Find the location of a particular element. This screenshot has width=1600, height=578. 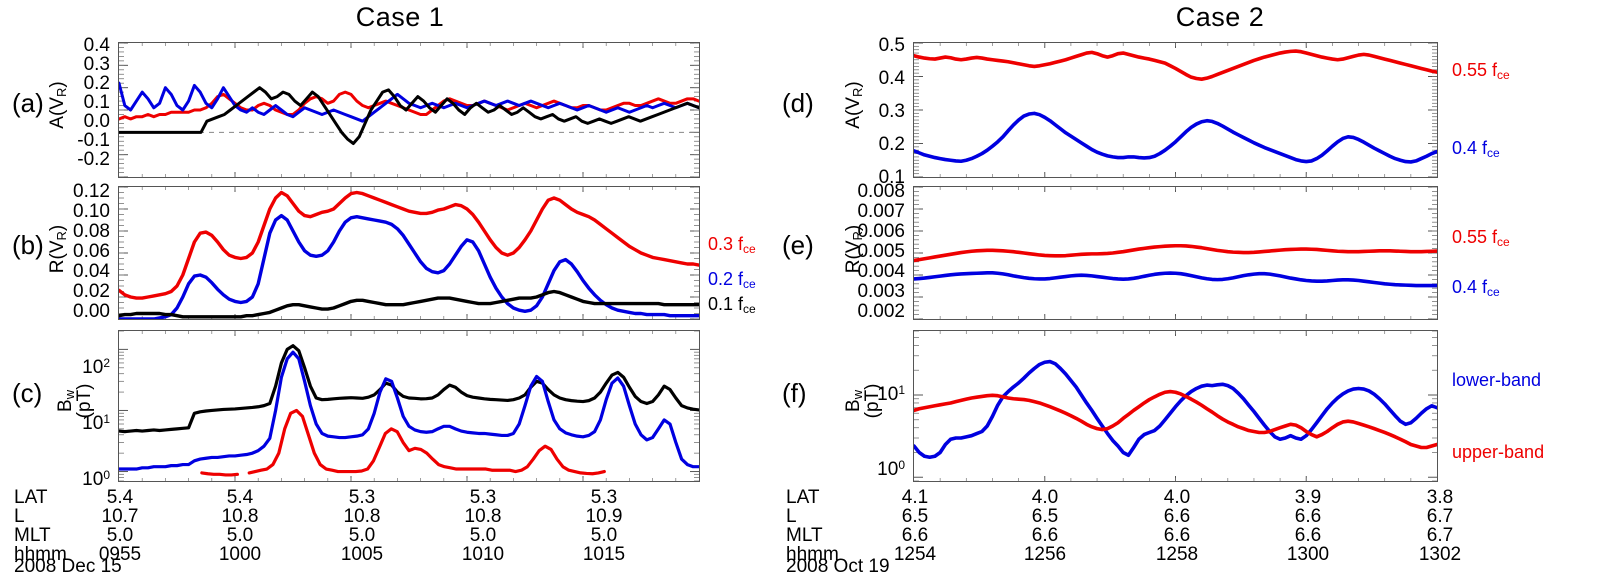

ytick-b-2: 0.08 is located at coordinates (91, 231).